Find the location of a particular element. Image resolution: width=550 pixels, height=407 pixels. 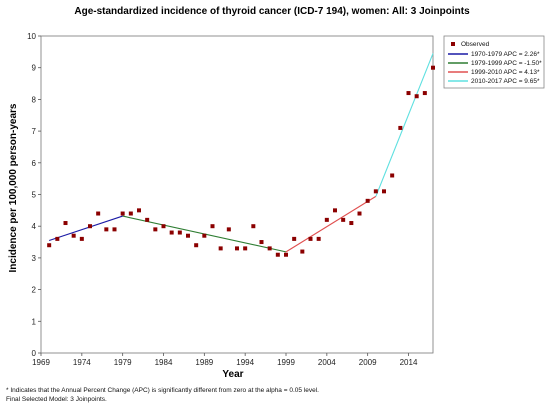

observed-point-2008 is located at coordinates (360, 214).